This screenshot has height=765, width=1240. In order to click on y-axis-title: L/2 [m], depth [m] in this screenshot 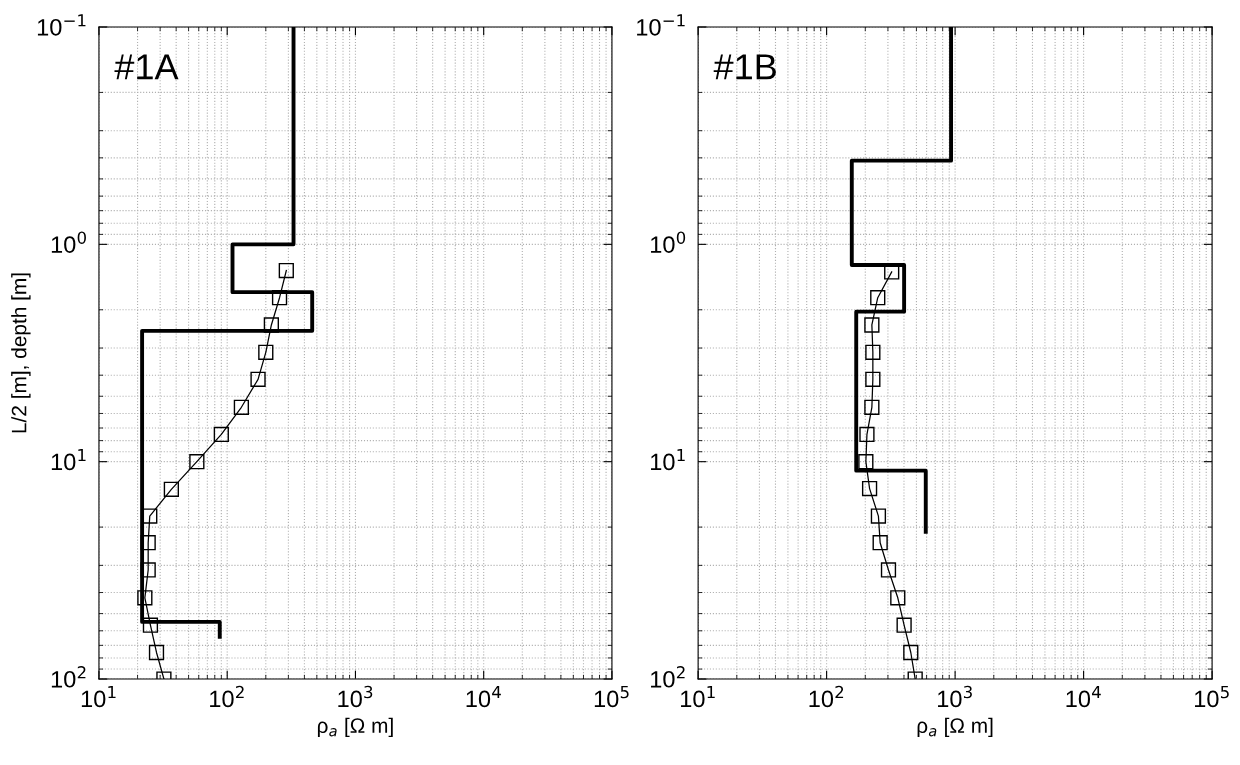, I will do `click(21, 353)`.